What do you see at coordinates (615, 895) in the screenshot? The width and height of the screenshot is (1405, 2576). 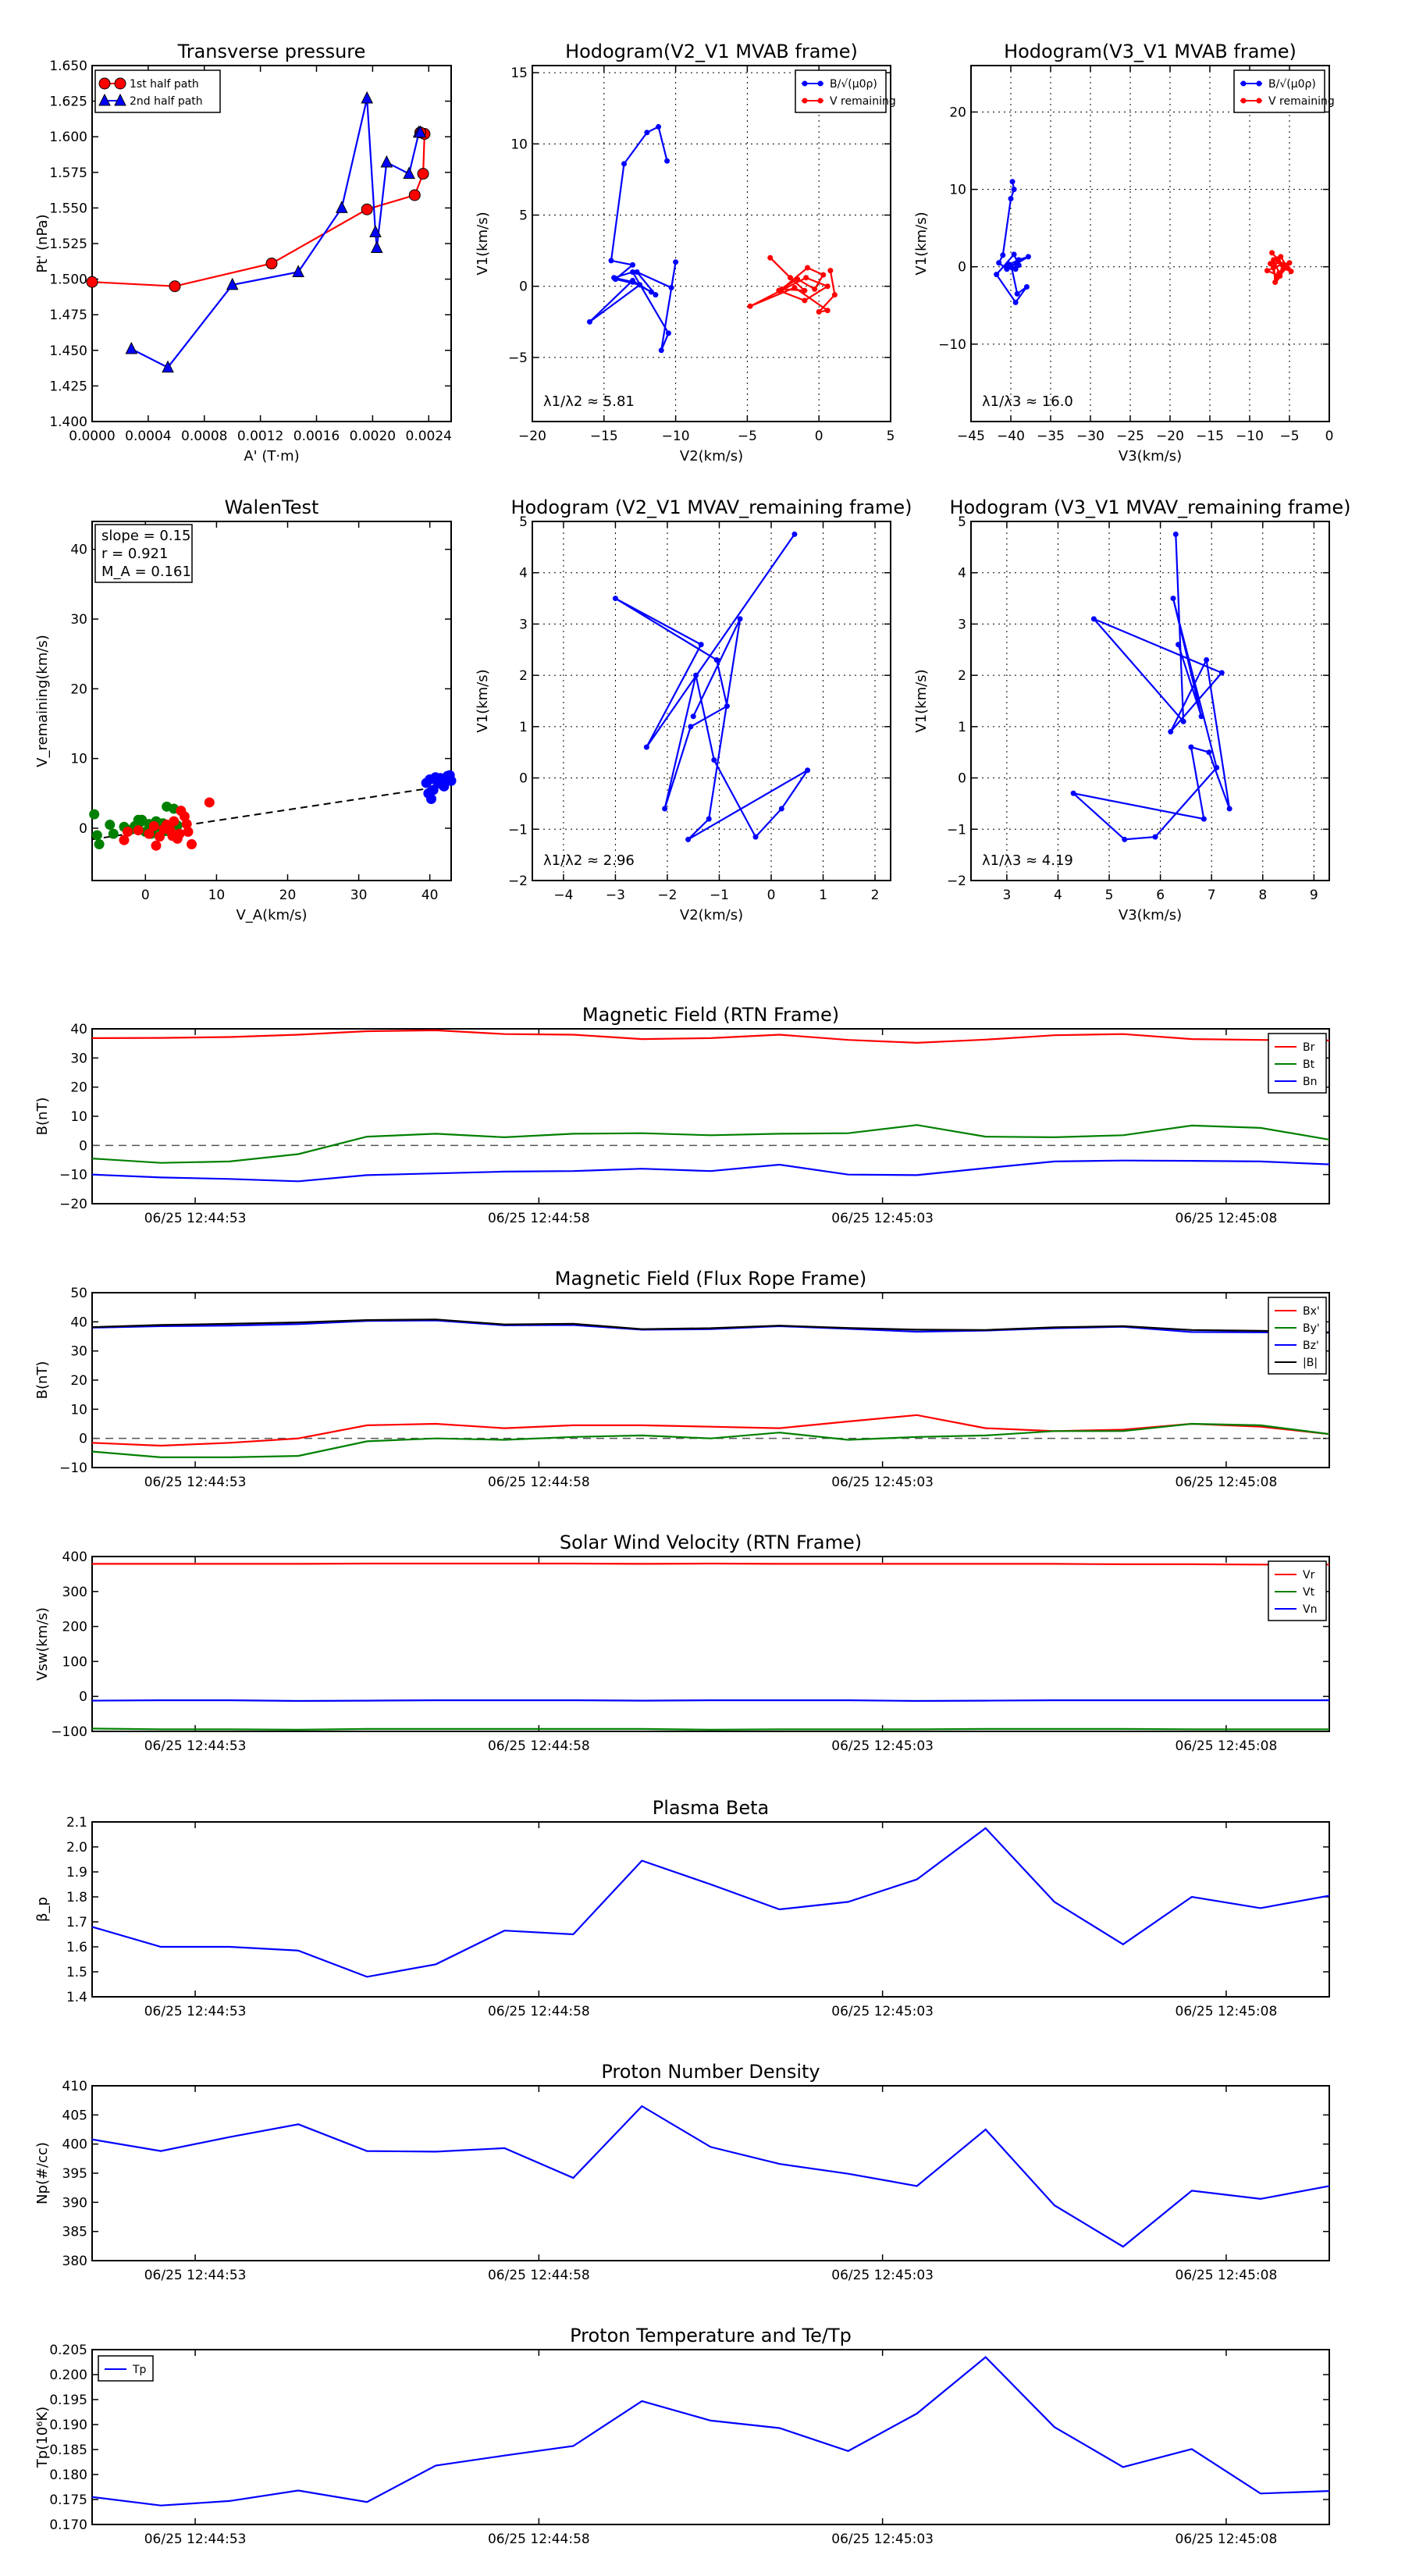 I see `x-tick-label: −3` at bounding box center [615, 895].